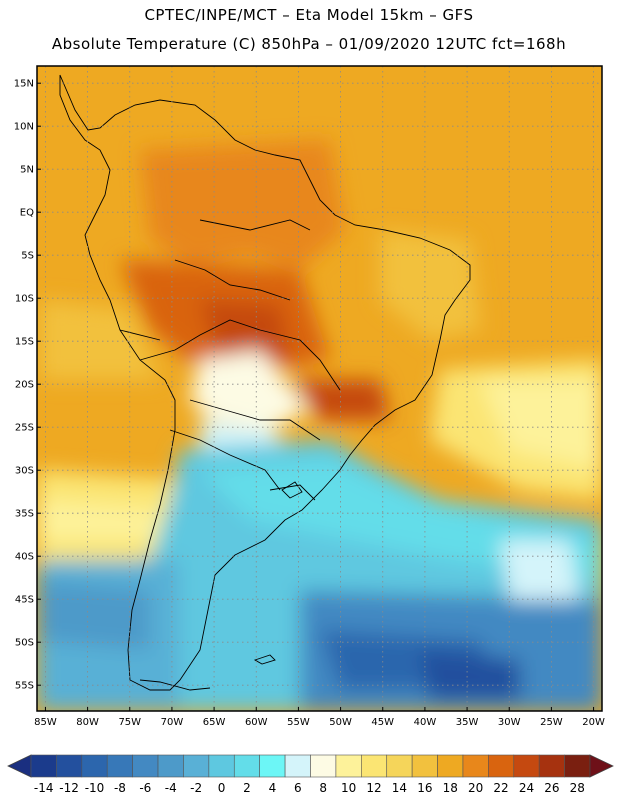 This screenshot has width=618, height=800. What do you see at coordinates (27, 170) in the screenshot?
I see `lat-tick-label: 5N` at bounding box center [27, 170].